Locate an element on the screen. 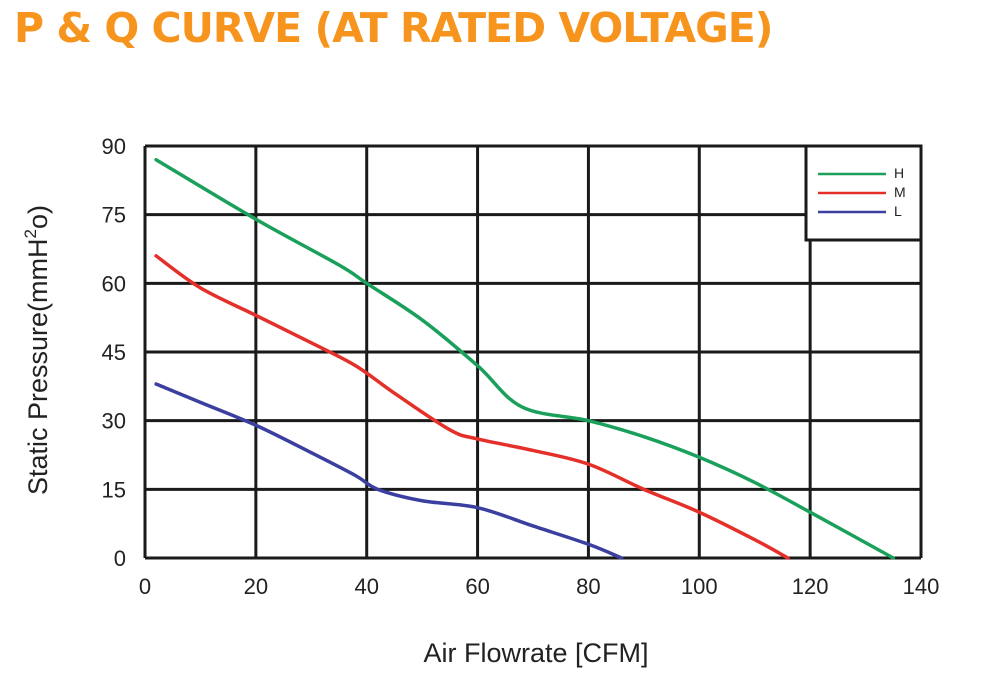 The height and width of the screenshot is (683, 1004). x-ticks: 0 20 40 60 80 100 120 140 is located at coordinates (539, 586).